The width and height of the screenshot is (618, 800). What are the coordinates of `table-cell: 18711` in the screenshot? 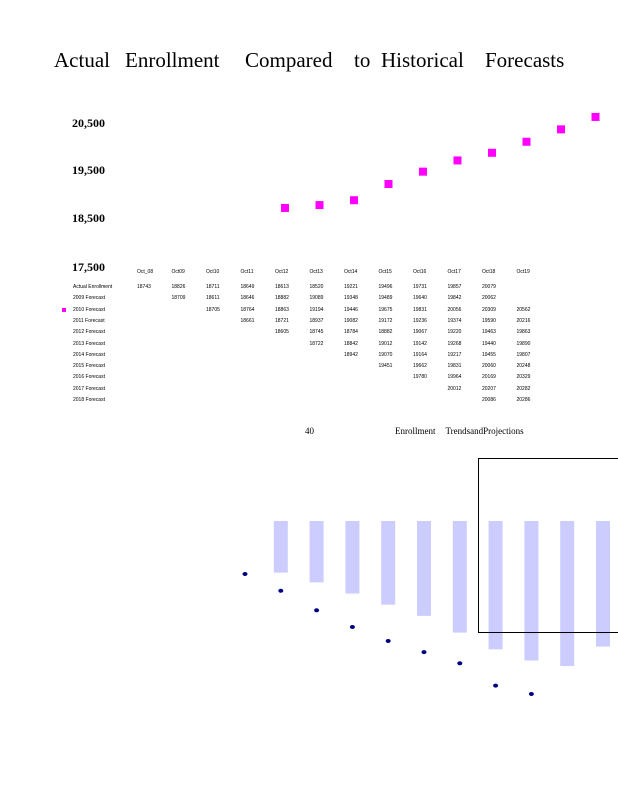 It's located at (213, 287).